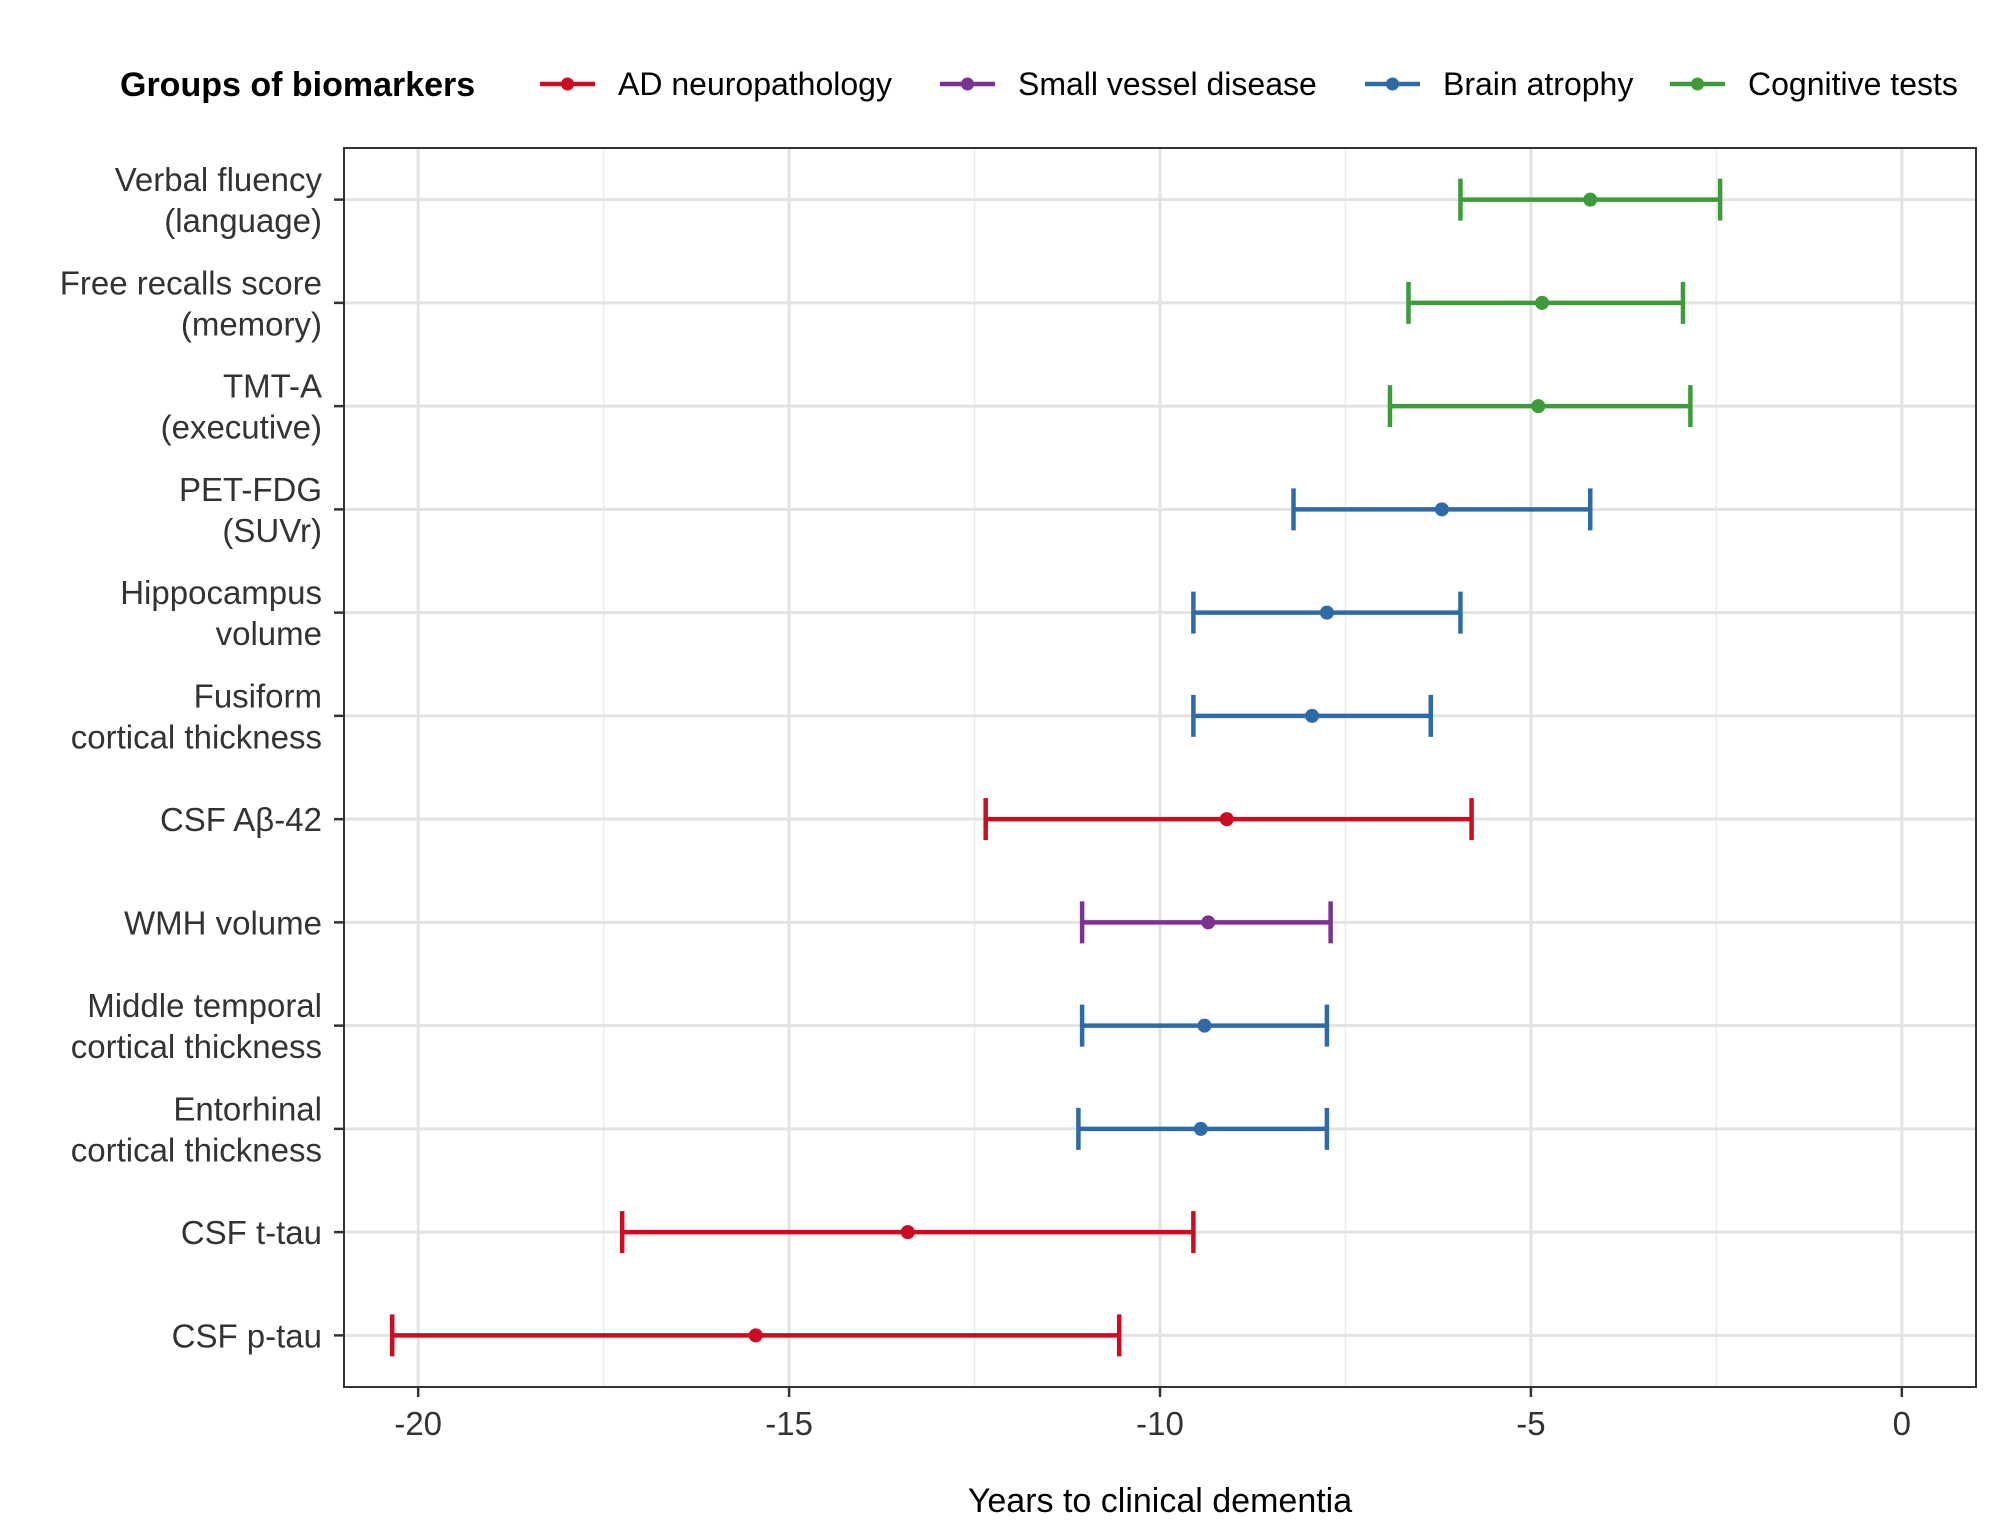 This screenshot has height=1535, width=2007. I want to click on legend-entry: Small vessel disease, so click(1128, 84).